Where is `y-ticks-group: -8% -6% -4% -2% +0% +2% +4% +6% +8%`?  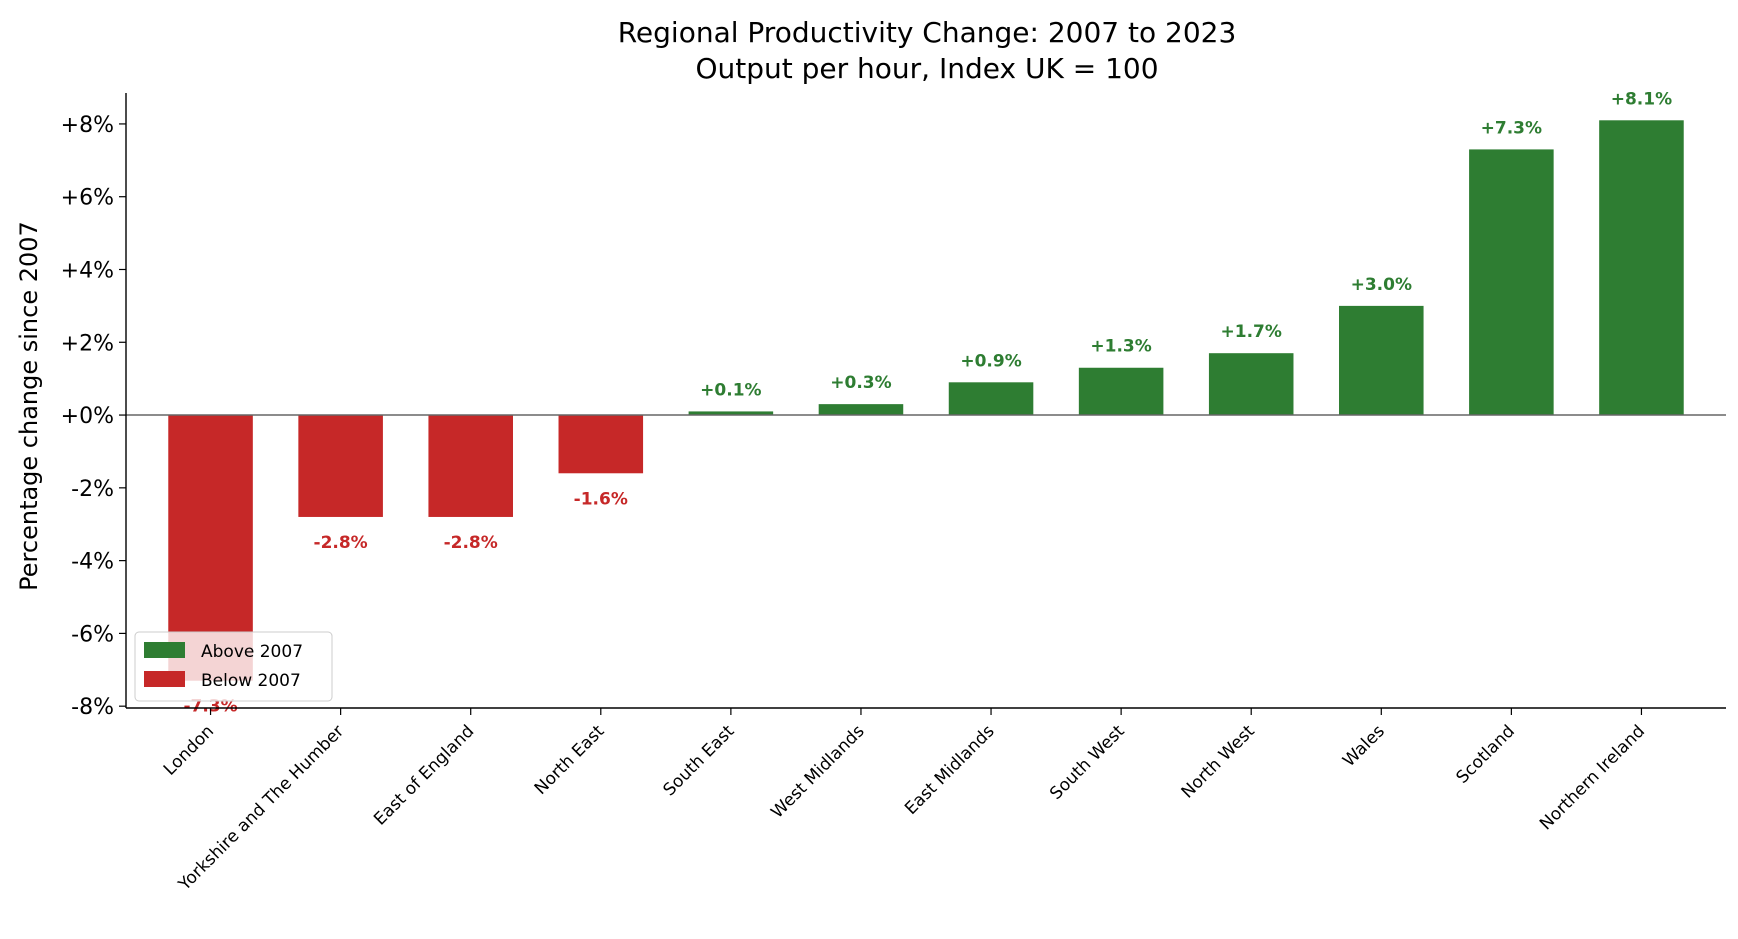 y-ticks-group: -8% -6% -4% -2% +0% +2% +4% +6% +8% is located at coordinates (93, 416).